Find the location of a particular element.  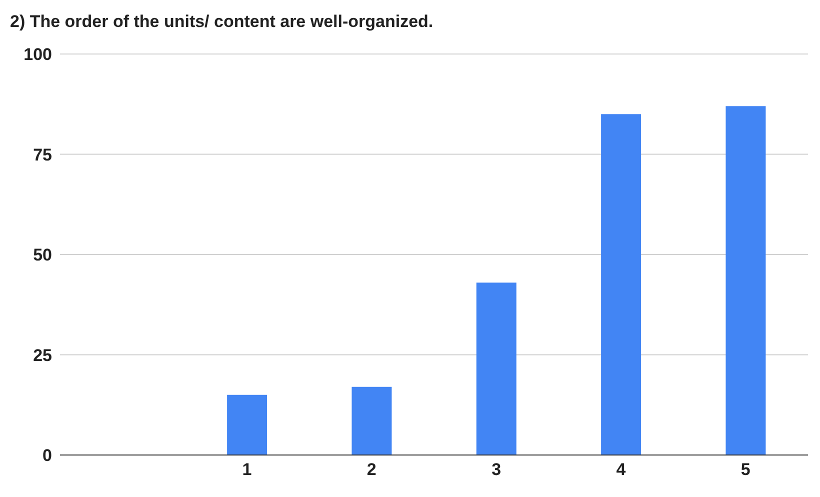

x-tick-label: 3 is located at coordinates (497, 470).